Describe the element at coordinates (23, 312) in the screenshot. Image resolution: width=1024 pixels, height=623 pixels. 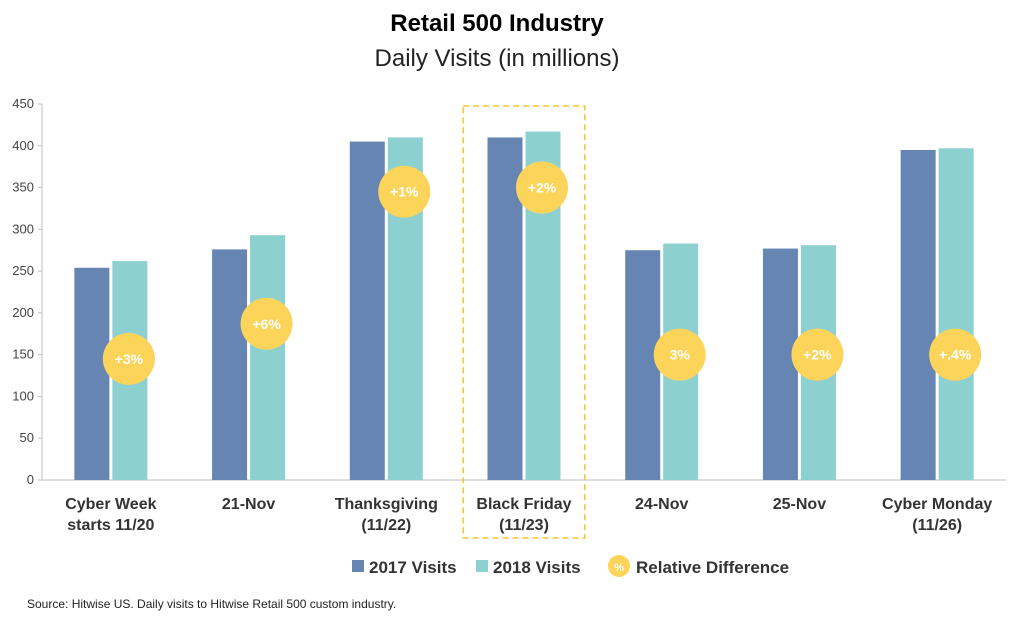
I see `y-tick-label: 200` at that location.